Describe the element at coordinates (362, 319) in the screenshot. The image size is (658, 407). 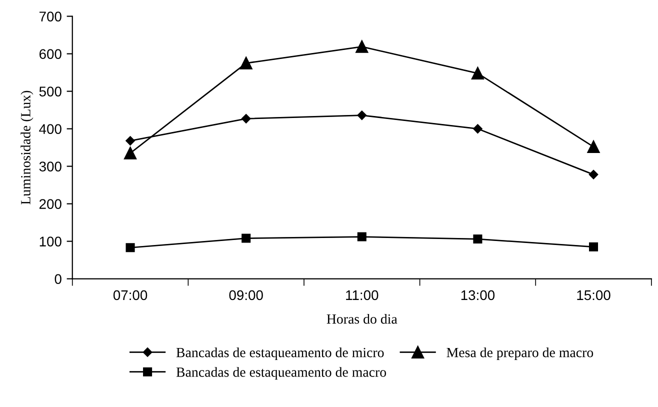
I see `x-axis-title: Horas do dia` at that location.